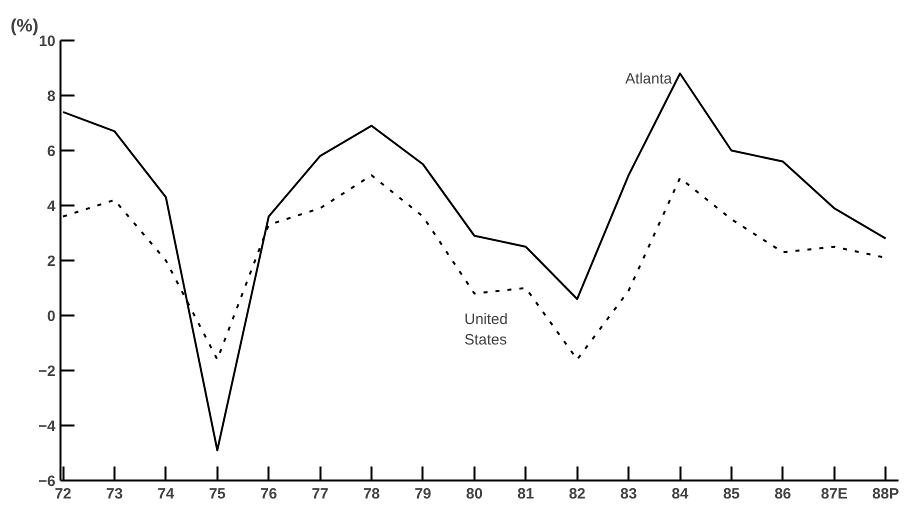 The image size is (918, 510). What do you see at coordinates (166, 494) in the screenshot?
I see `x-tick-label: 74` at bounding box center [166, 494].